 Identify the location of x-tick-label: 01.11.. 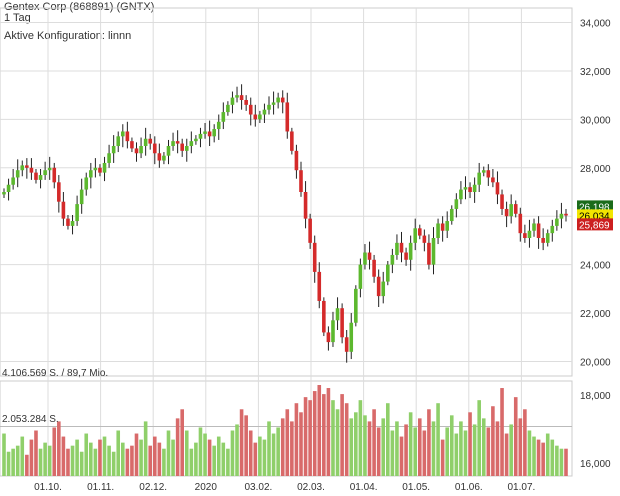
(100, 487).